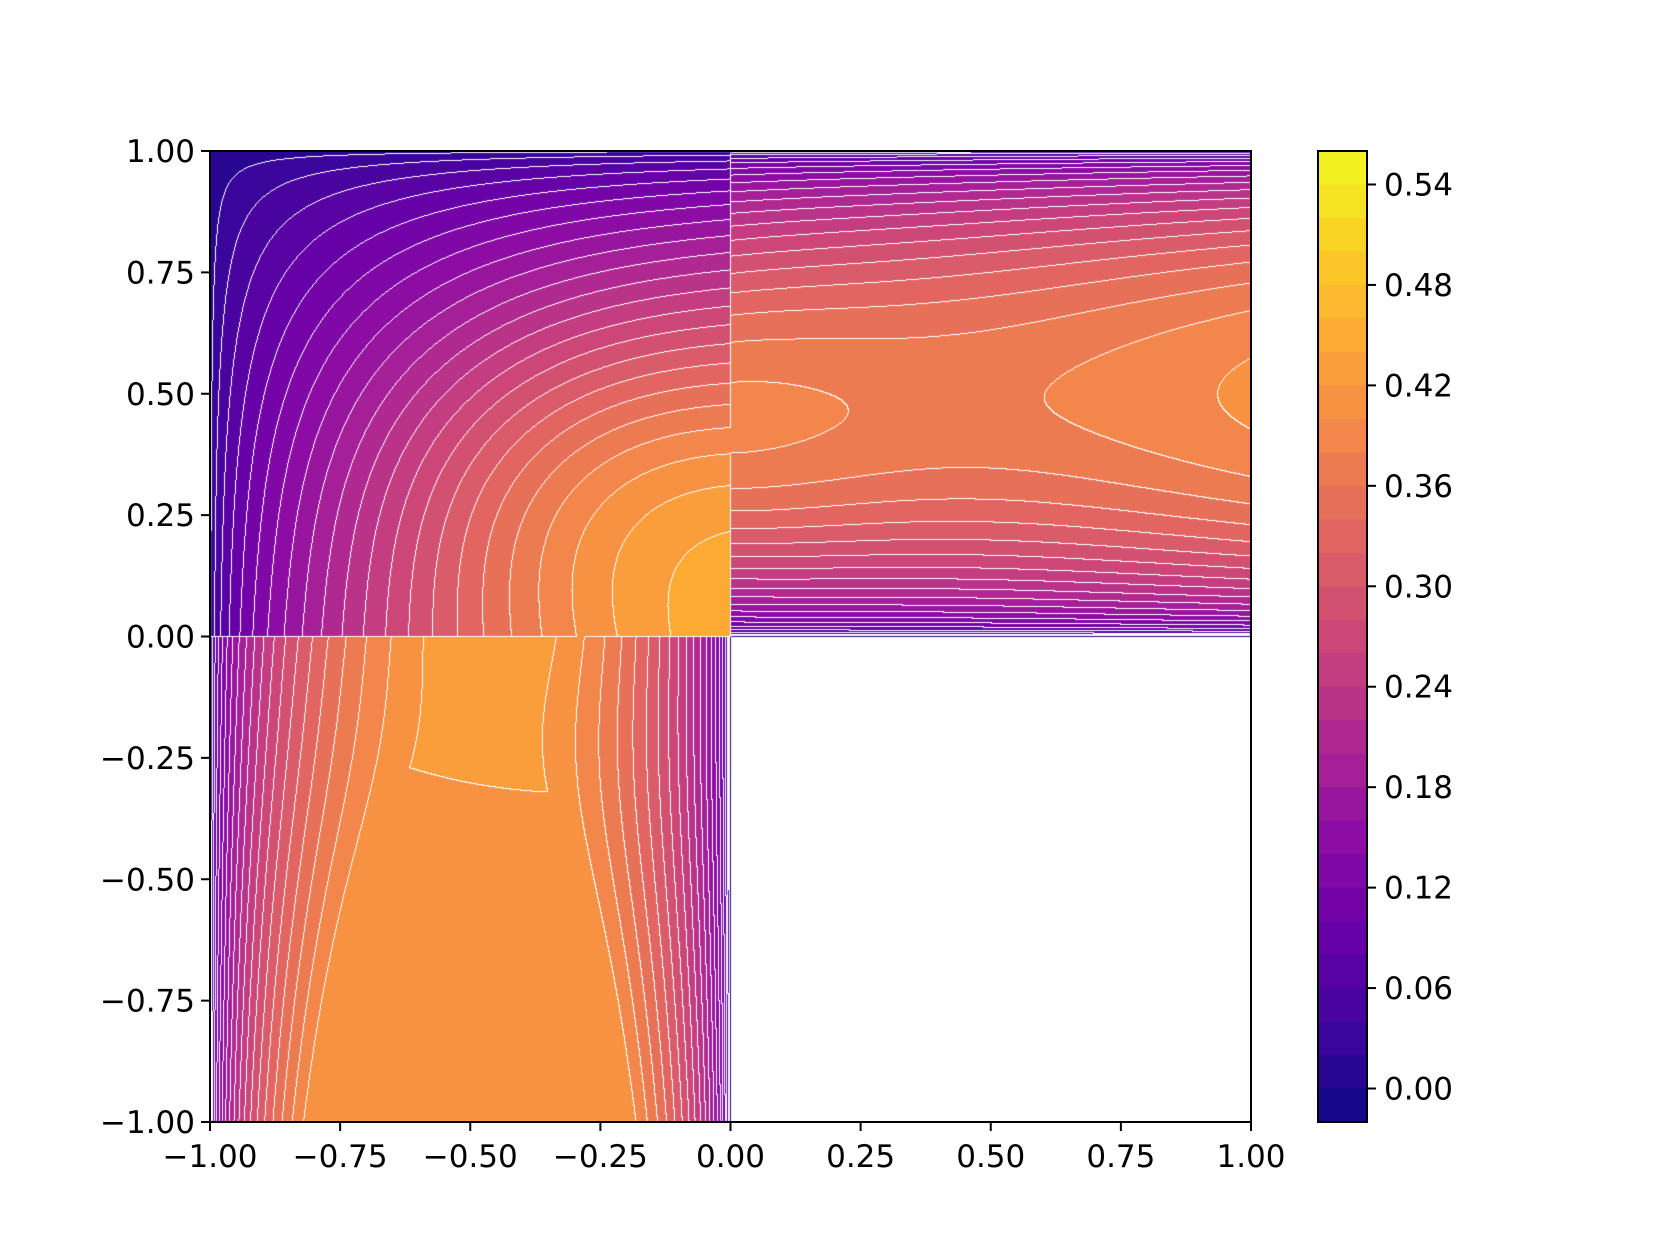 The width and height of the screenshot is (1660, 1245). Describe the element at coordinates (147, 1123) in the screenshot. I see `y-tick-label: −1.00` at that location.